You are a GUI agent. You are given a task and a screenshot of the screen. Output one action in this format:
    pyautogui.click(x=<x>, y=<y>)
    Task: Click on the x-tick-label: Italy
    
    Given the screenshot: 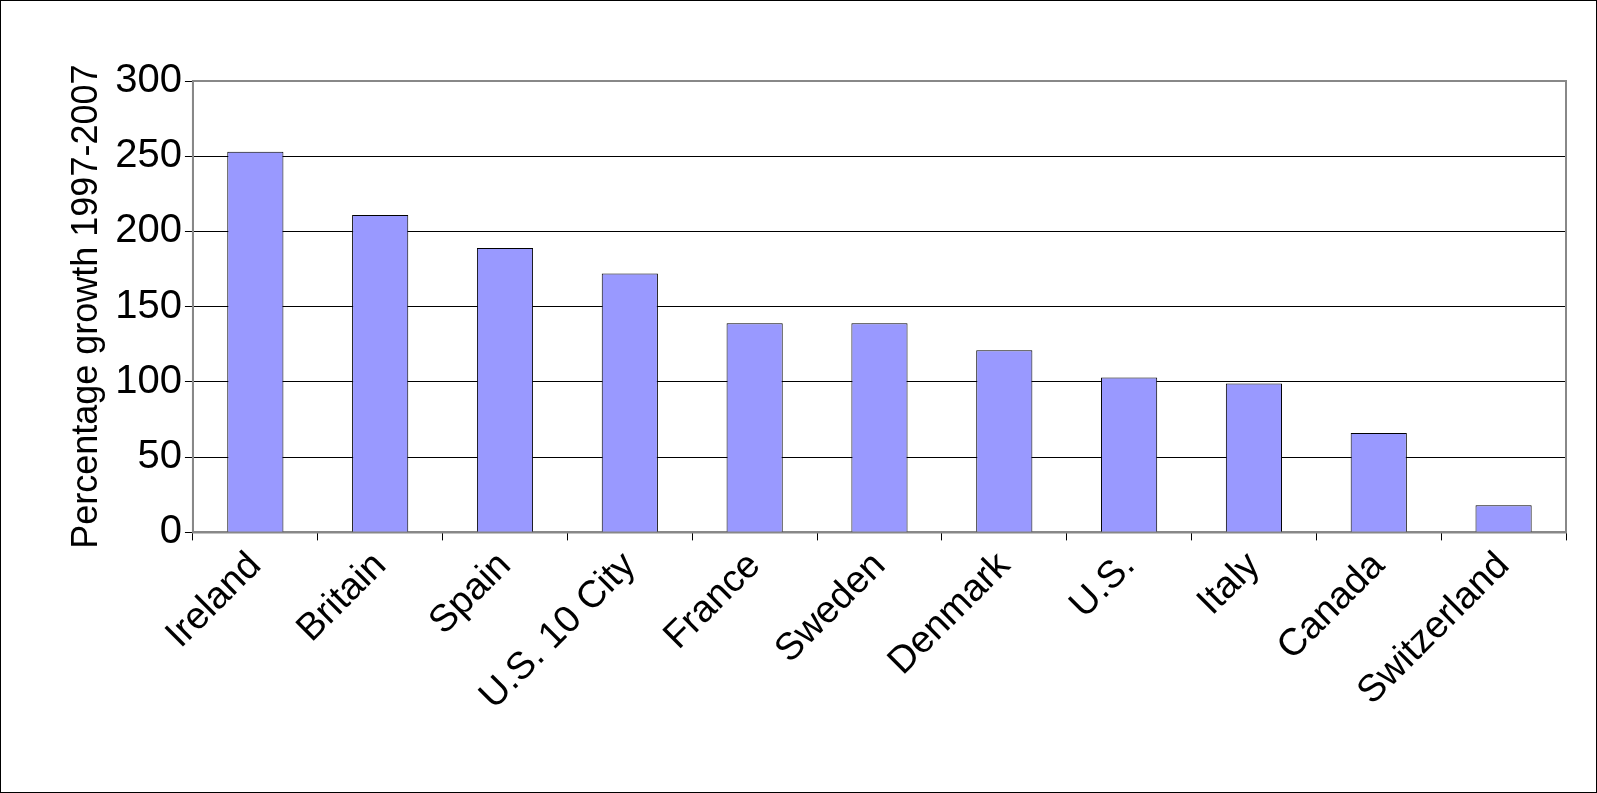 What is the action you would take?
    pyautogui.click(x=1228, y=582)
    